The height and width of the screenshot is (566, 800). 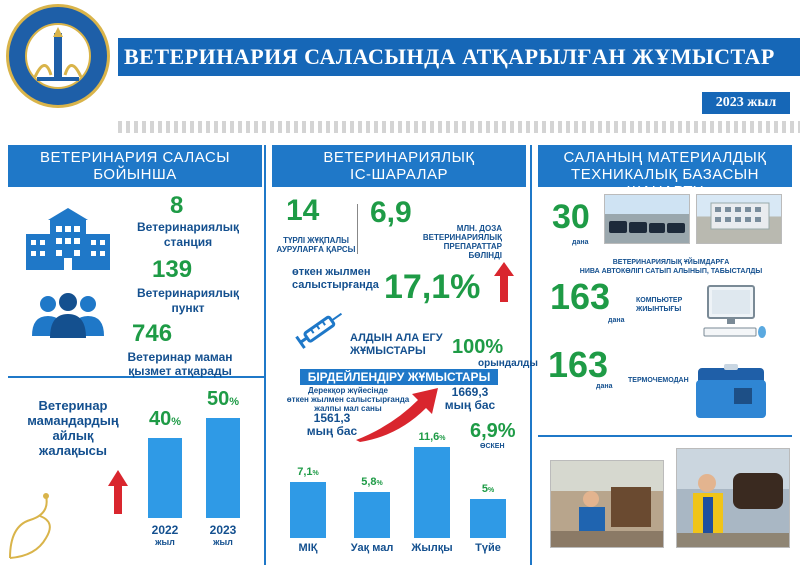 What do you see at coordinates (616, 320) in the screenshot?
I see `computers-unit: дана` at bounding box center [616, 320].